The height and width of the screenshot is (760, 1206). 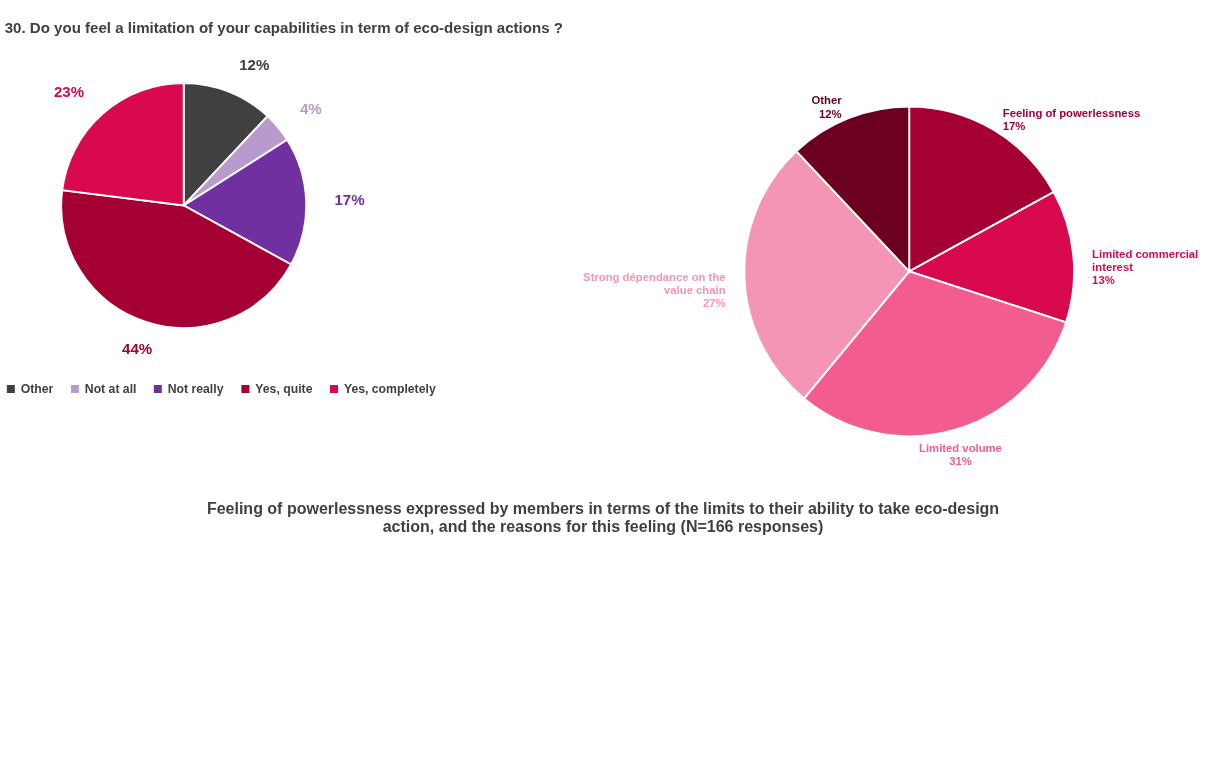 I want to click on data-label: 31%, so click(x=960, y=460).